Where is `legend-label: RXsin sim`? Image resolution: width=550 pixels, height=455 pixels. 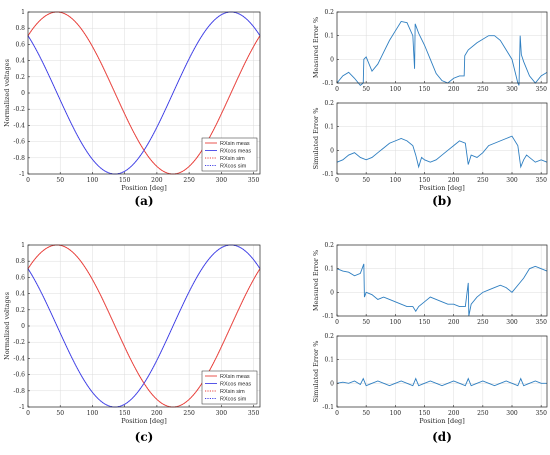 legend-label: RXsin sim is located at coordinates (232, 392).